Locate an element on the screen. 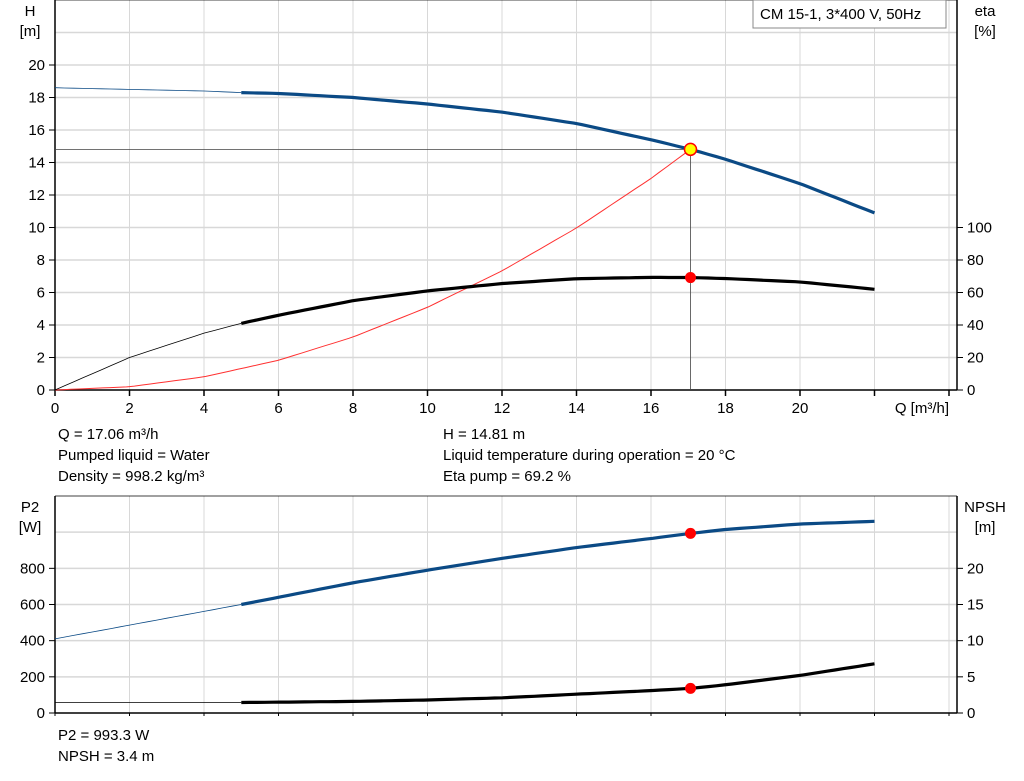  info-density: Density = 998.2 kg/m³ is located at coordinates (131, 476).